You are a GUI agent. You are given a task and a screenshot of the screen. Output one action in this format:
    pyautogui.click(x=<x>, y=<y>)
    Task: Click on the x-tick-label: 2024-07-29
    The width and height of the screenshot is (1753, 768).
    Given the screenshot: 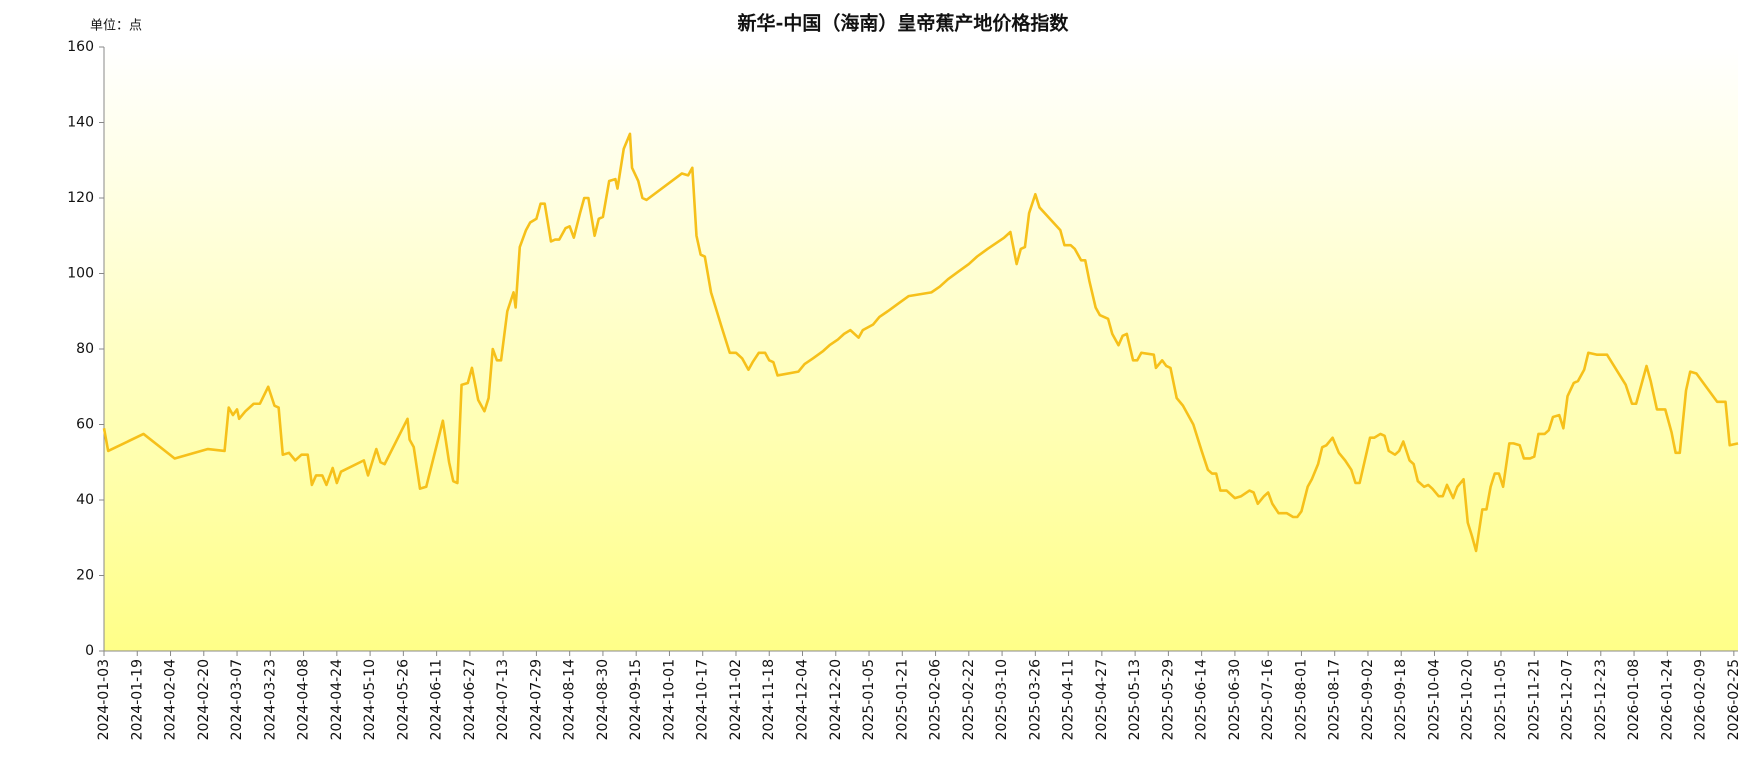 What is the action you would take?
    pyautogui.click(x=536, y=699)
    